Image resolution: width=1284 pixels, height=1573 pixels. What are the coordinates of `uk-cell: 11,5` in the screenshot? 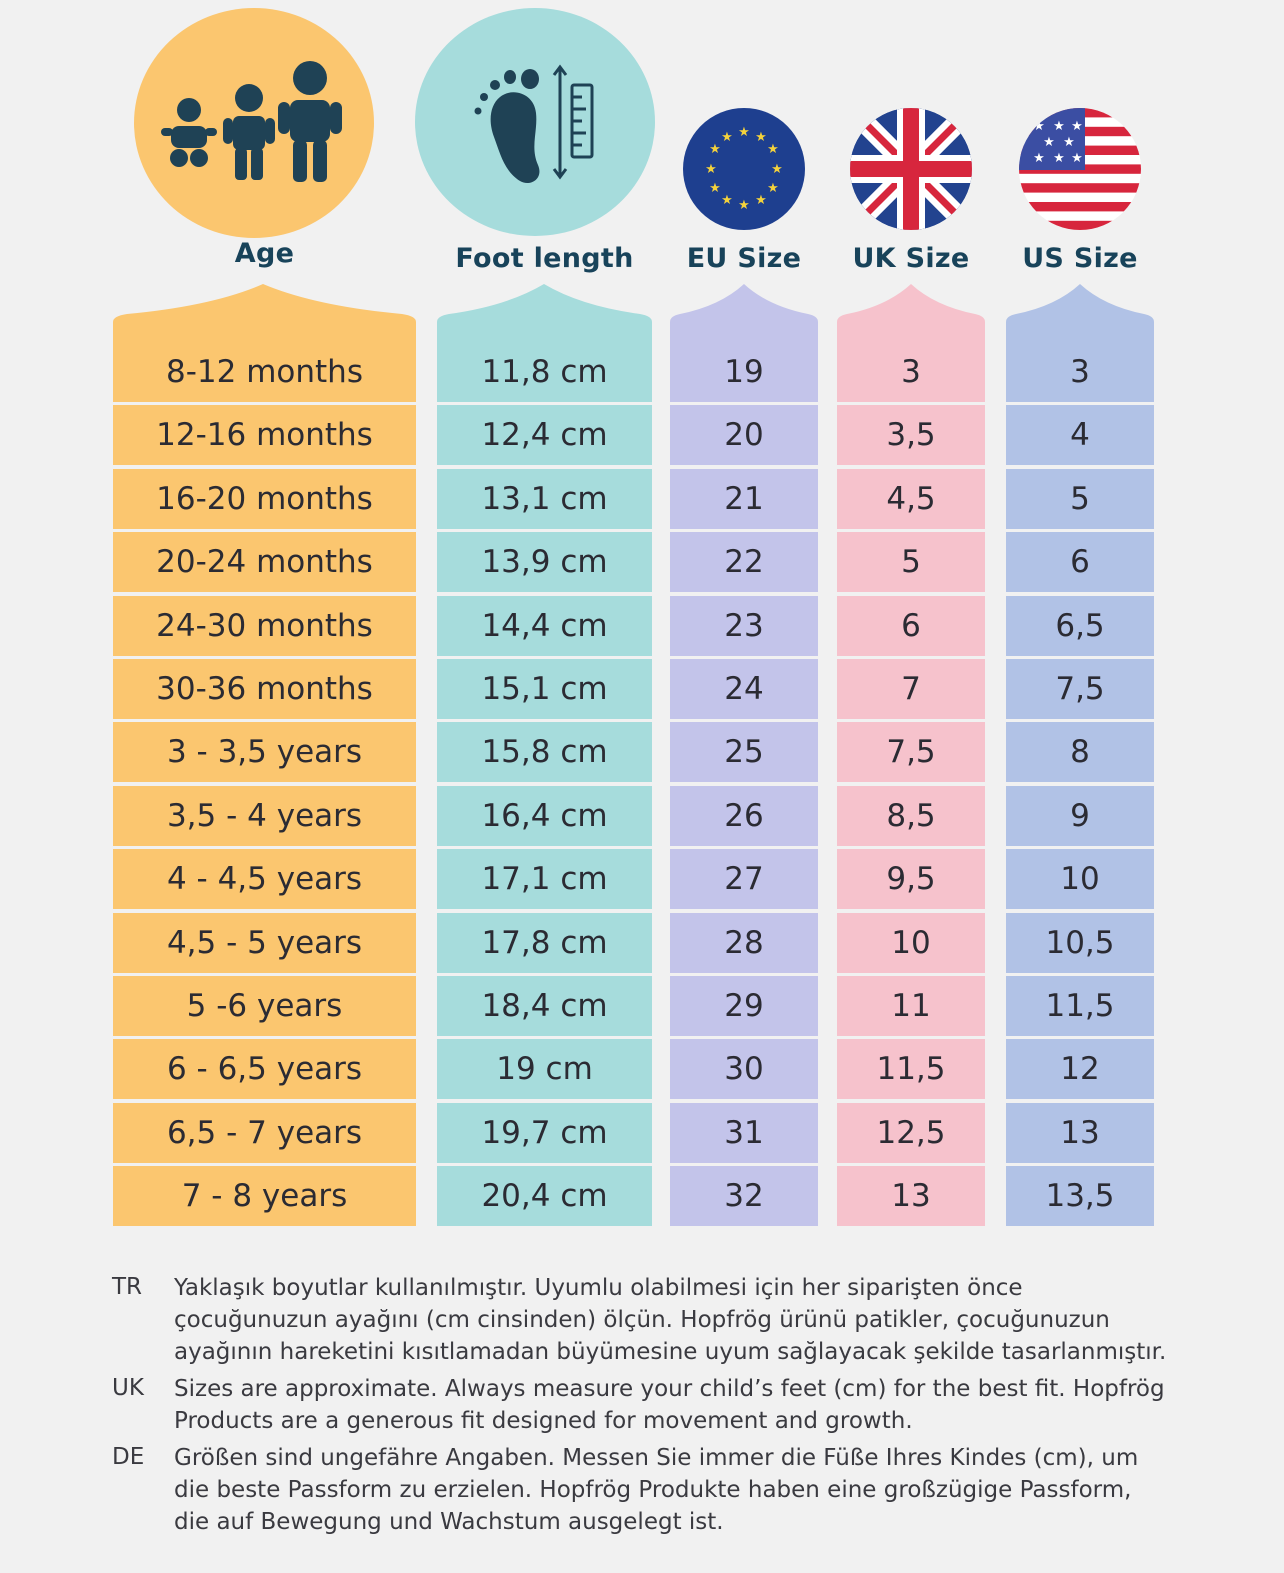 It's located at (911, 1069).